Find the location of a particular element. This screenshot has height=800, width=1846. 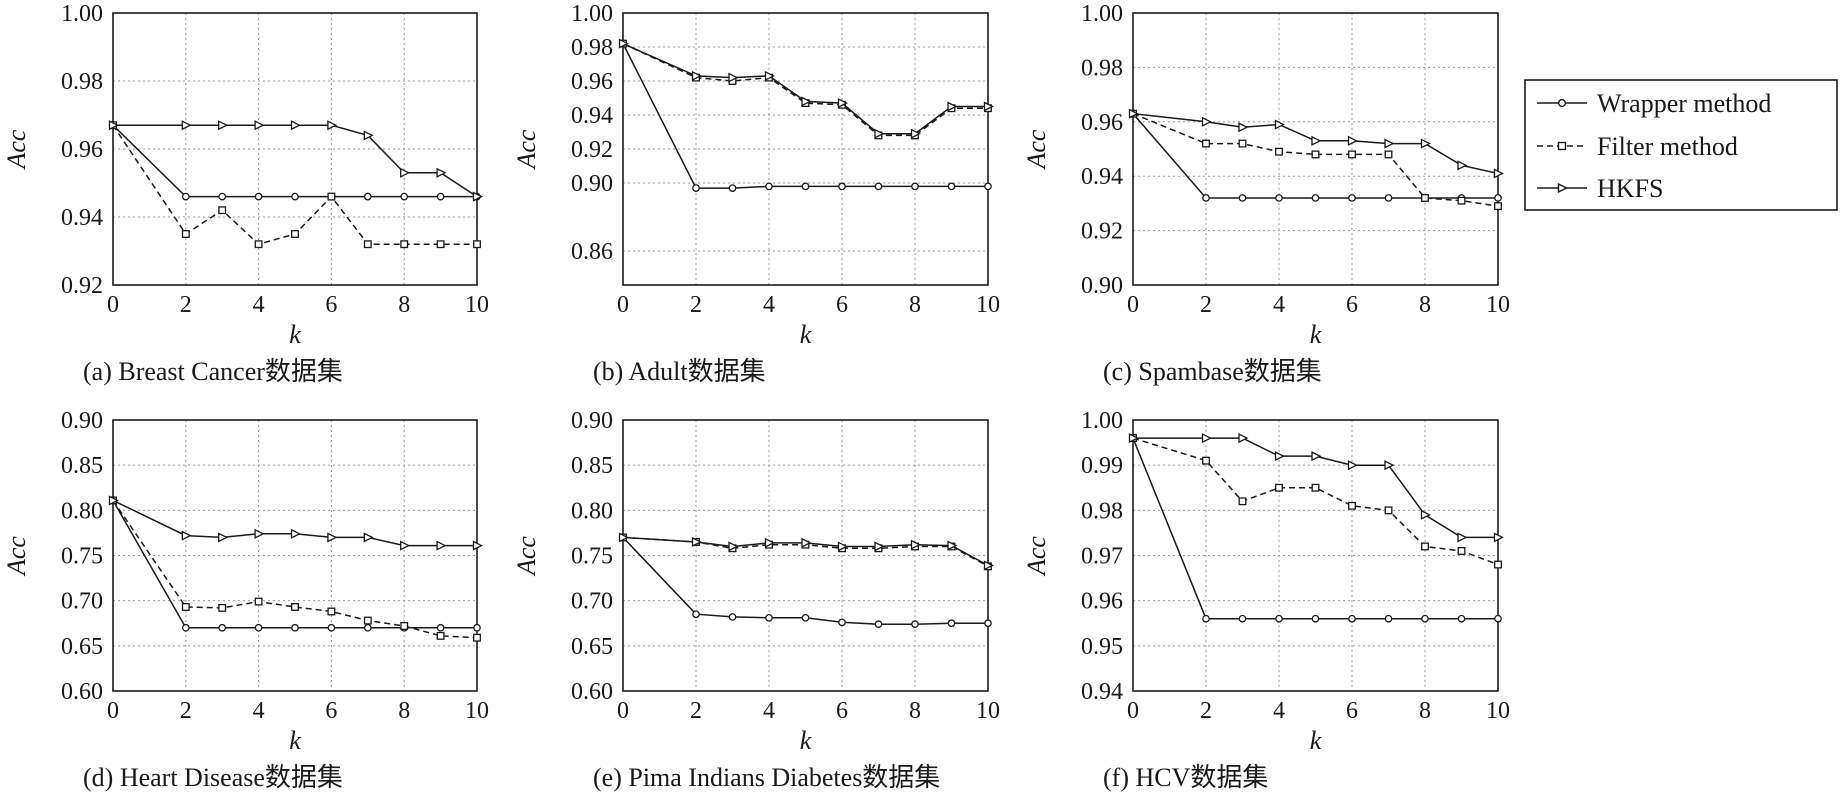

y-tick-label: 0.60 is located at coordinates (82, 692).